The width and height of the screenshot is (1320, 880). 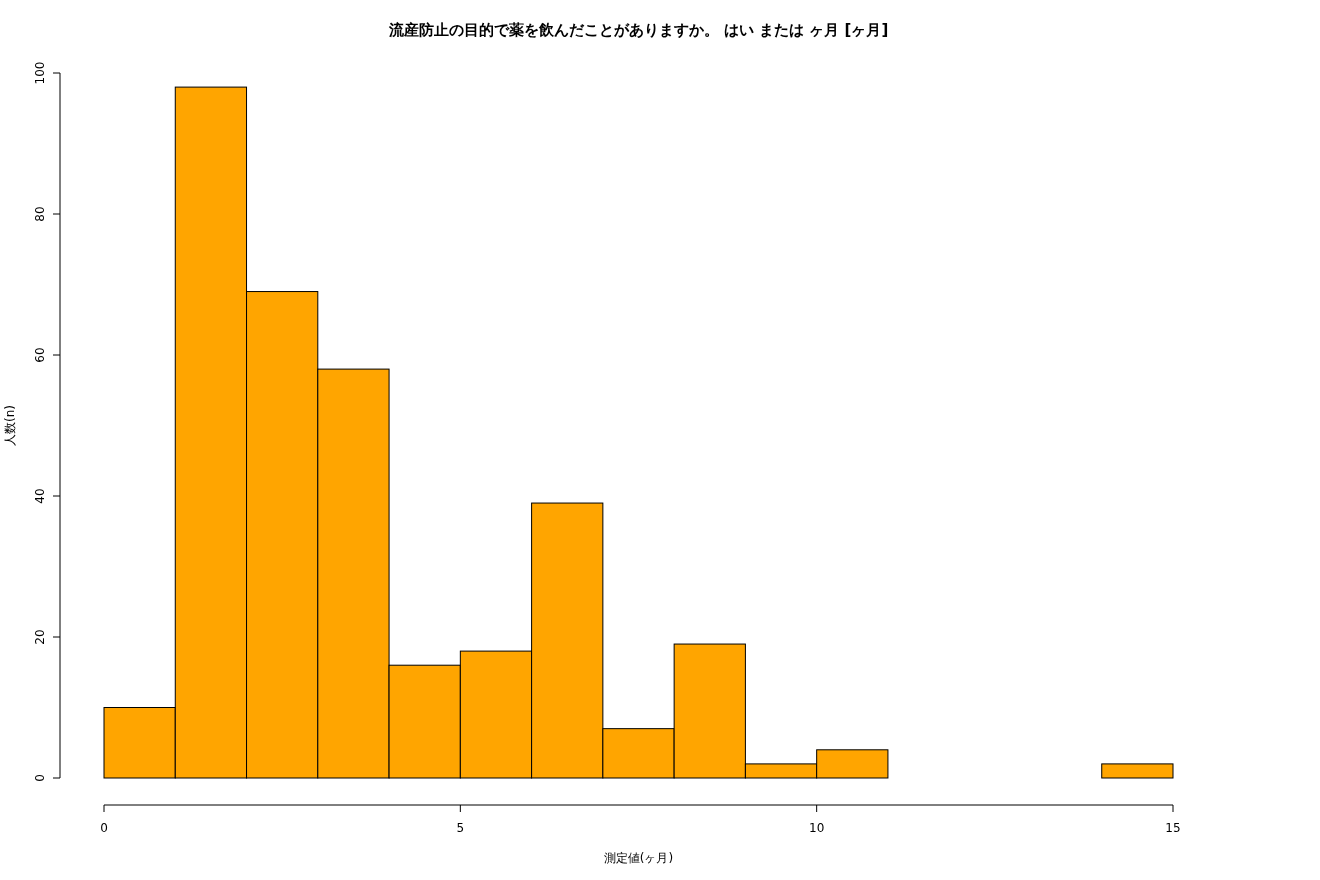 What do you see at coordinates (817, 828) in the screenshot?
I see `x-tick-label: 10` at bounding box center [817, 828].